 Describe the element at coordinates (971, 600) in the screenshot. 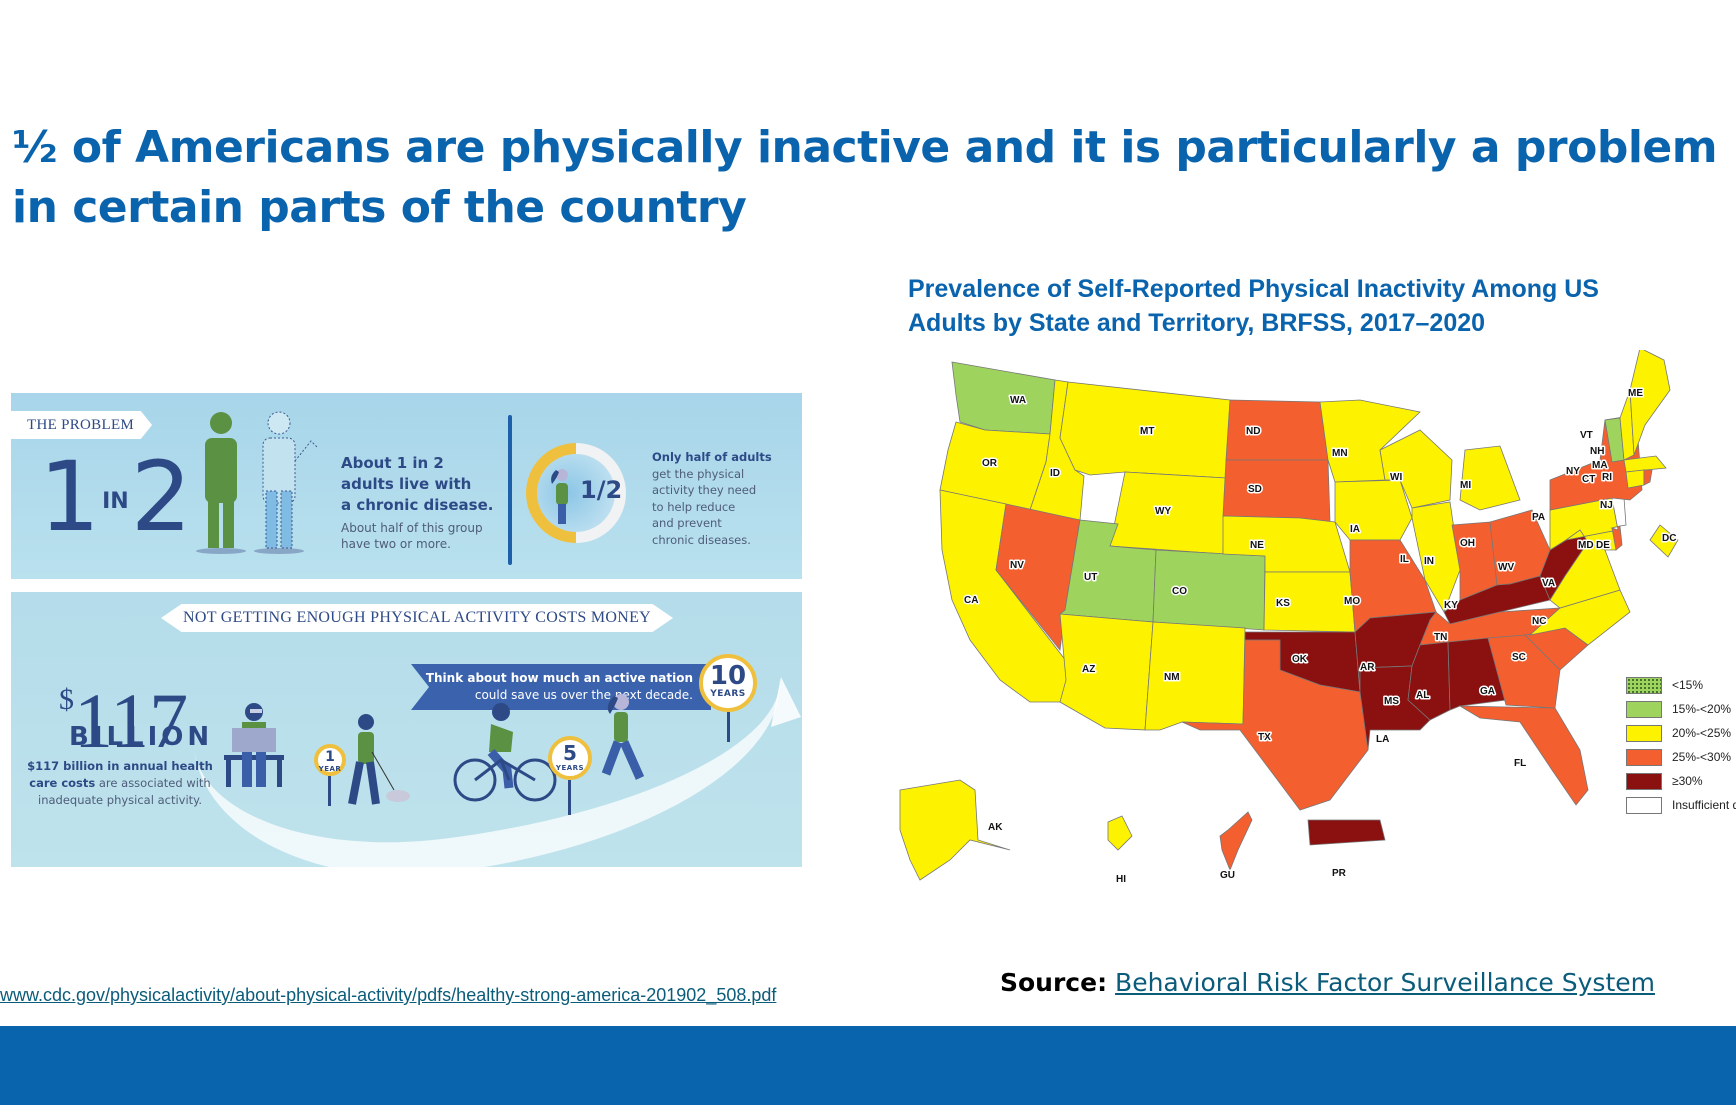

I see `svg-text: CA` at that location.